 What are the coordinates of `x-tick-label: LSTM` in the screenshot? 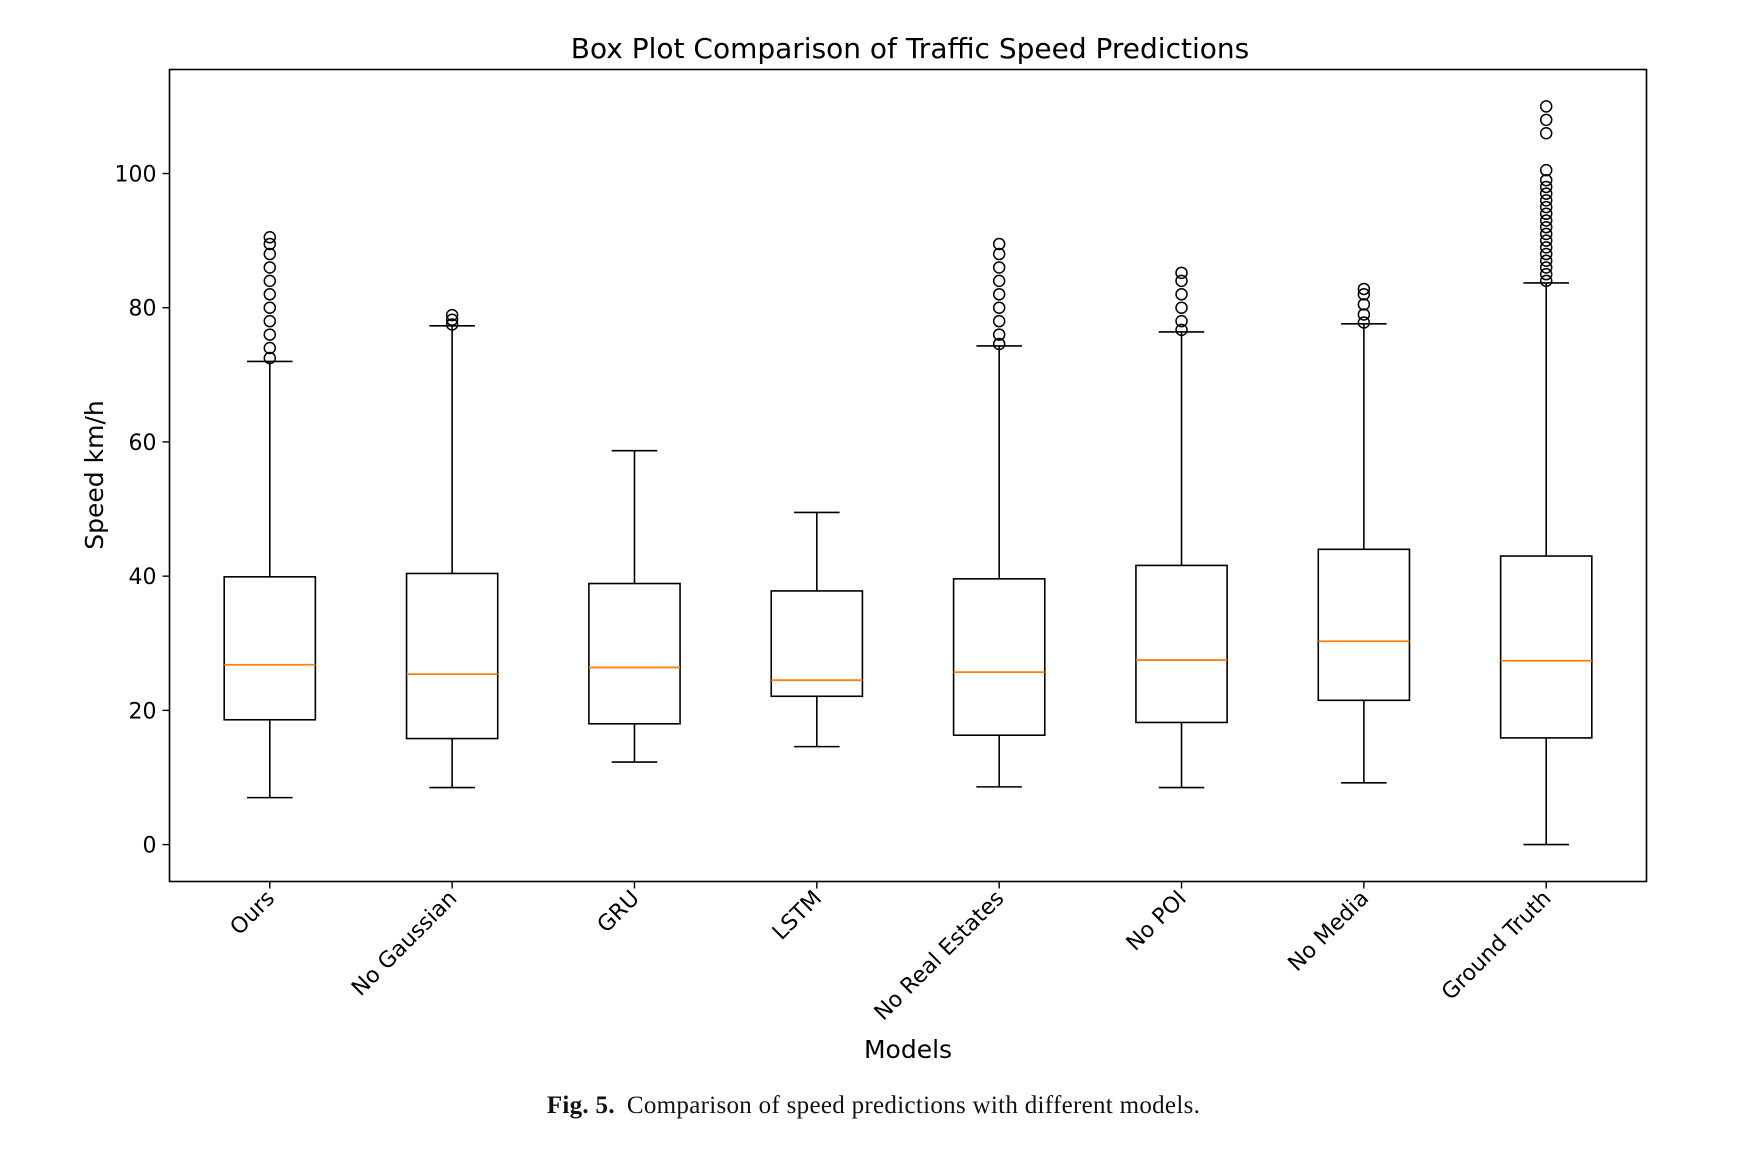 It's located at (797, 915).